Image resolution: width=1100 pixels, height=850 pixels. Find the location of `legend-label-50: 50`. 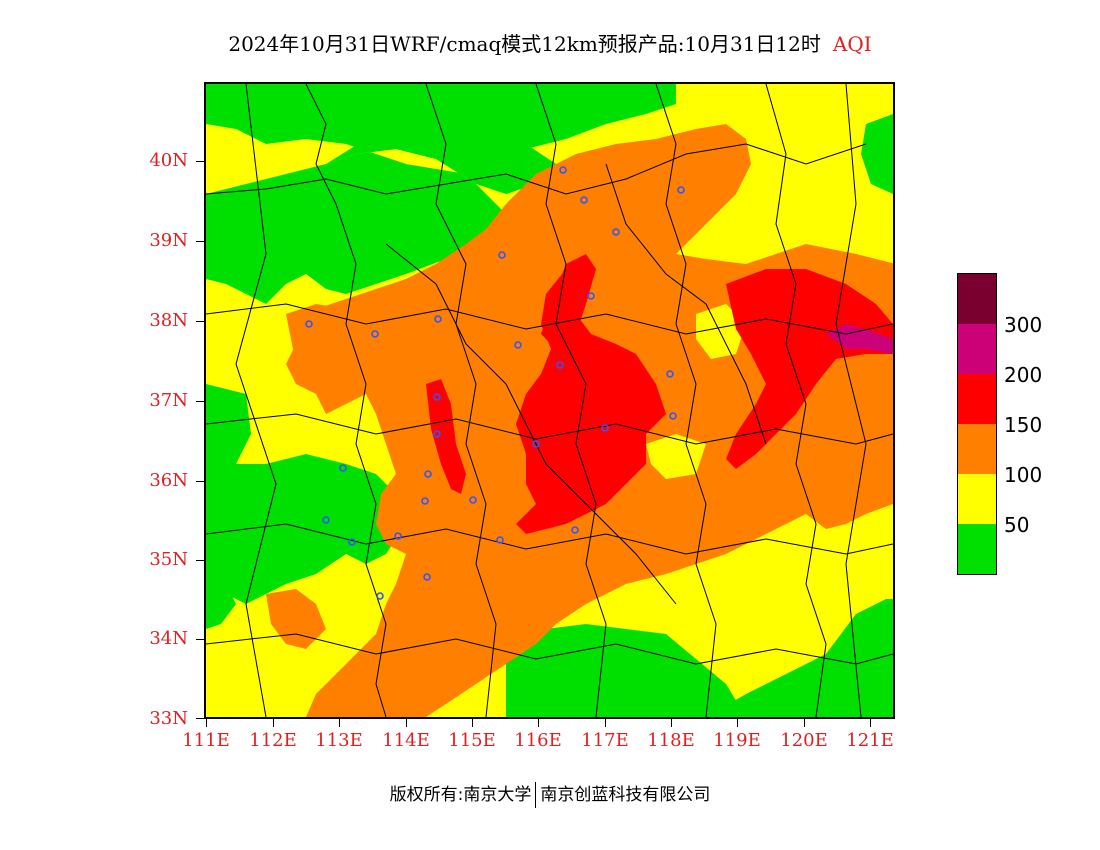

legend-label-50: 50 is located at coordinates (1017, 525).